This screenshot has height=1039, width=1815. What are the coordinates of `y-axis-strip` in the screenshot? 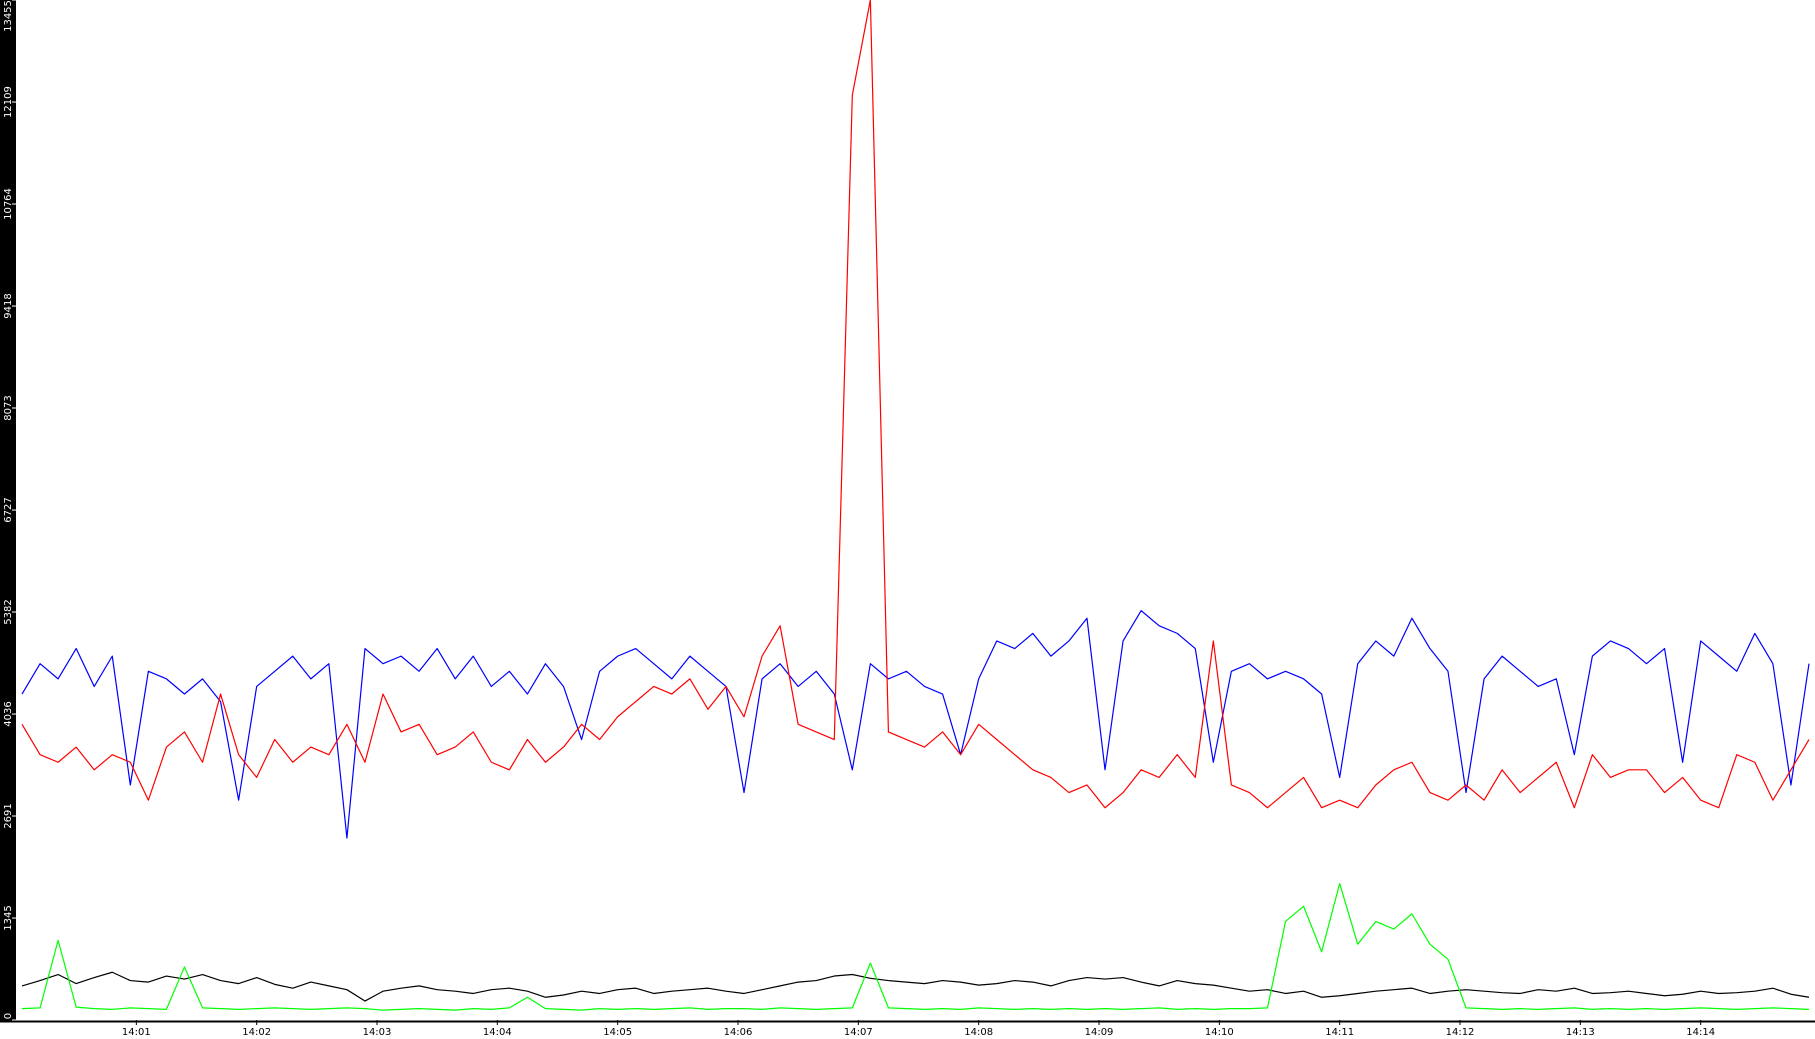 It's located at (8, 510).